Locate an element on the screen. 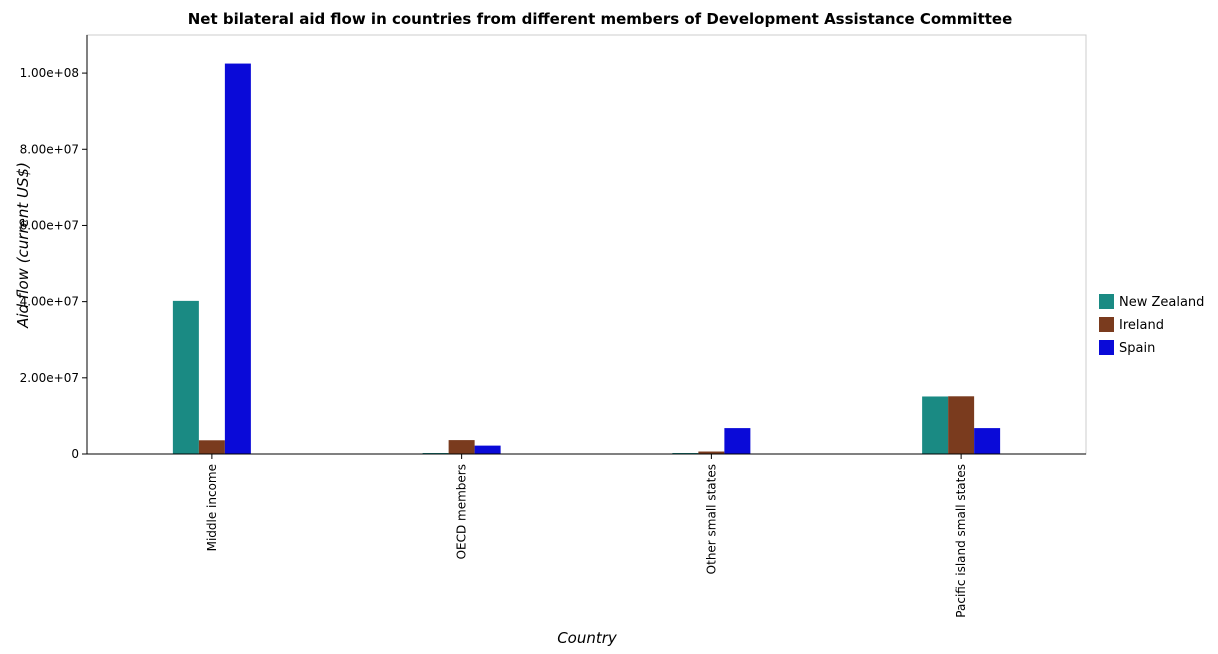 This screenshot has width=1218, height=654. y-tick-label: 6.00e+07 is located at coordinates (49, 225).